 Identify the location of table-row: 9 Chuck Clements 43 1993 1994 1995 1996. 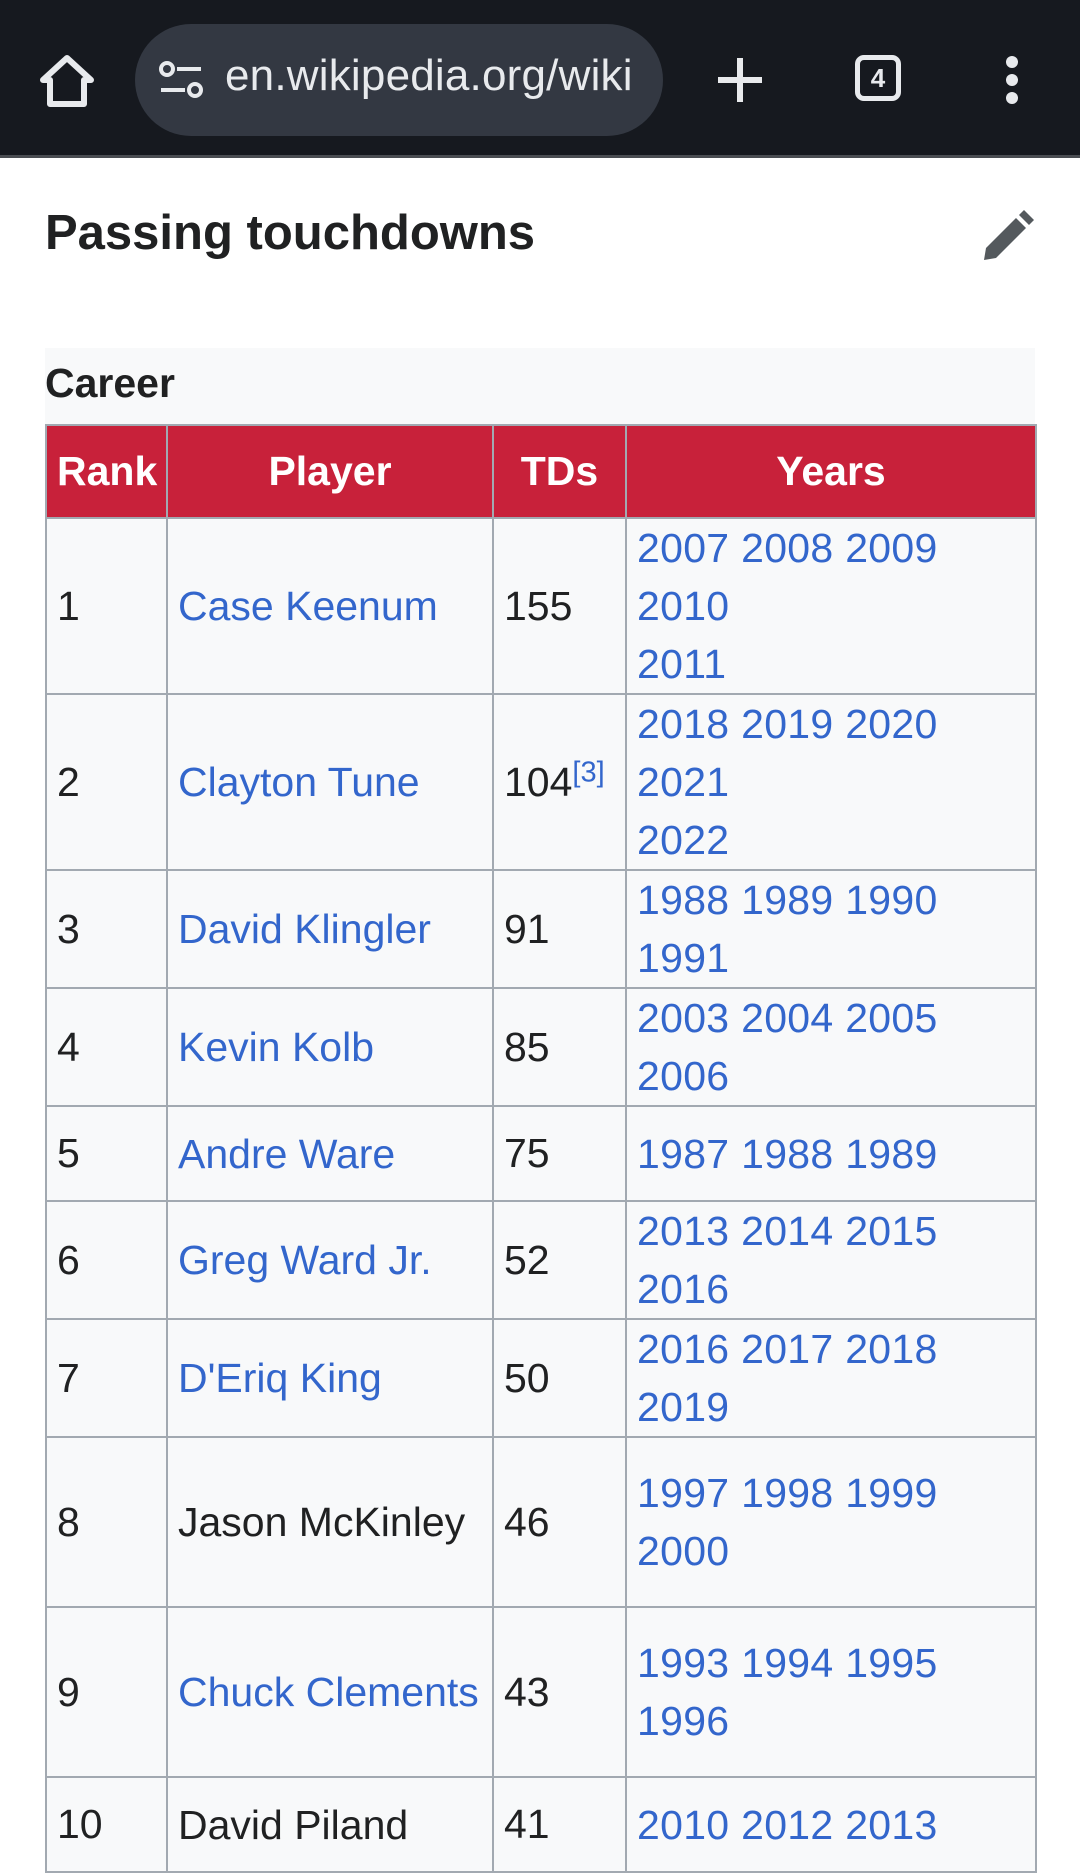
(541, 1692).